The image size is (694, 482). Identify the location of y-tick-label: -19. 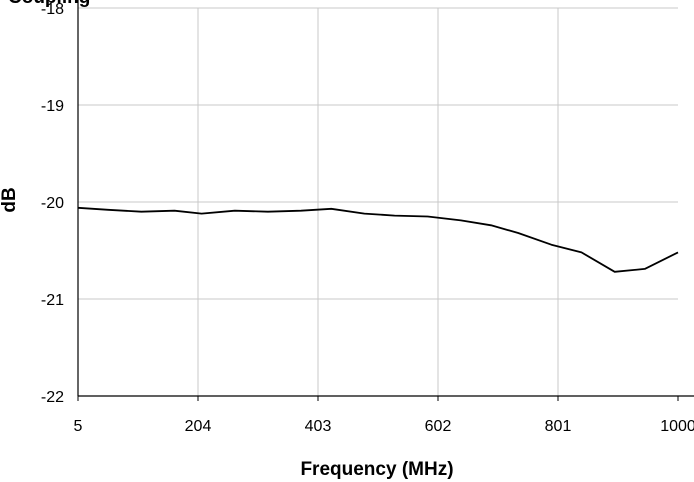
(52, 106).